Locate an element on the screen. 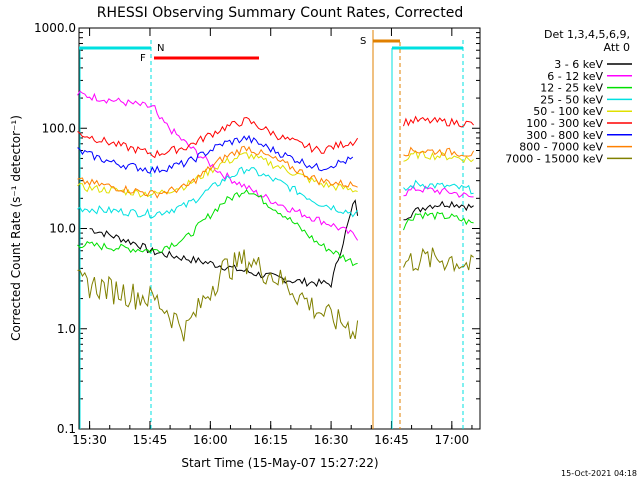  y-tick-label: 1000.0 is located at coordinates (55, 28).